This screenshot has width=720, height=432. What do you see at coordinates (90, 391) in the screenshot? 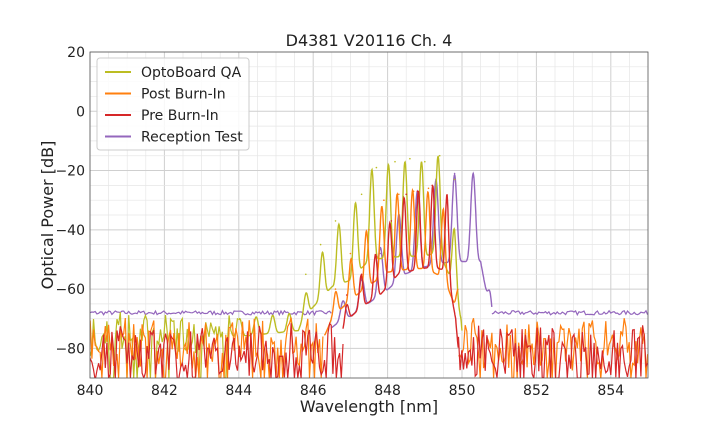
I see `x-tick-label: 840` at bounding box center [90, 391].